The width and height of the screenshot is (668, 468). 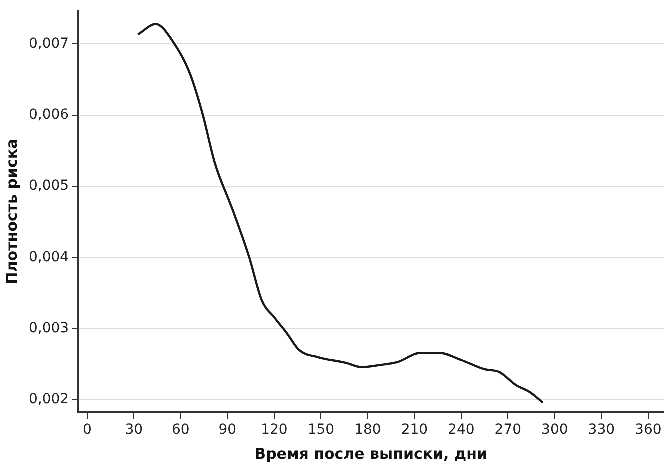 I want to click on x-tick-label: 90, so click(x=227, y=430).